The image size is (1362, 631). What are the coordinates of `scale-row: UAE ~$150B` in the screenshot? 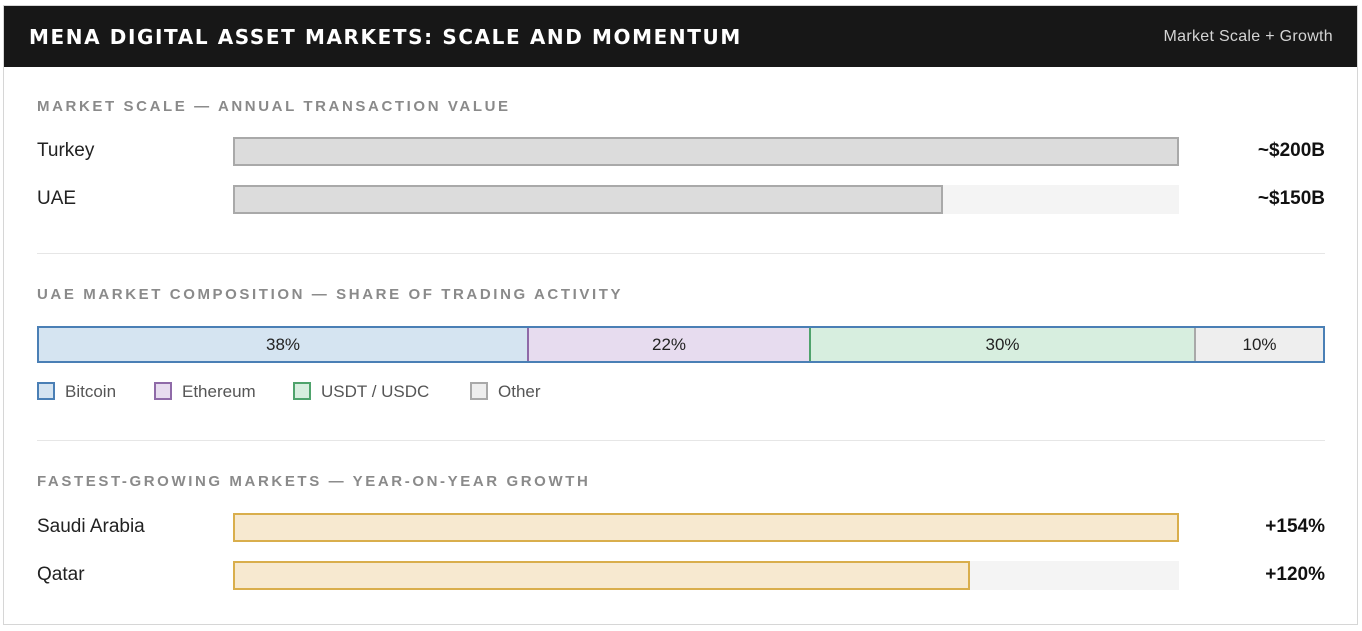 It's located at (680, 200).